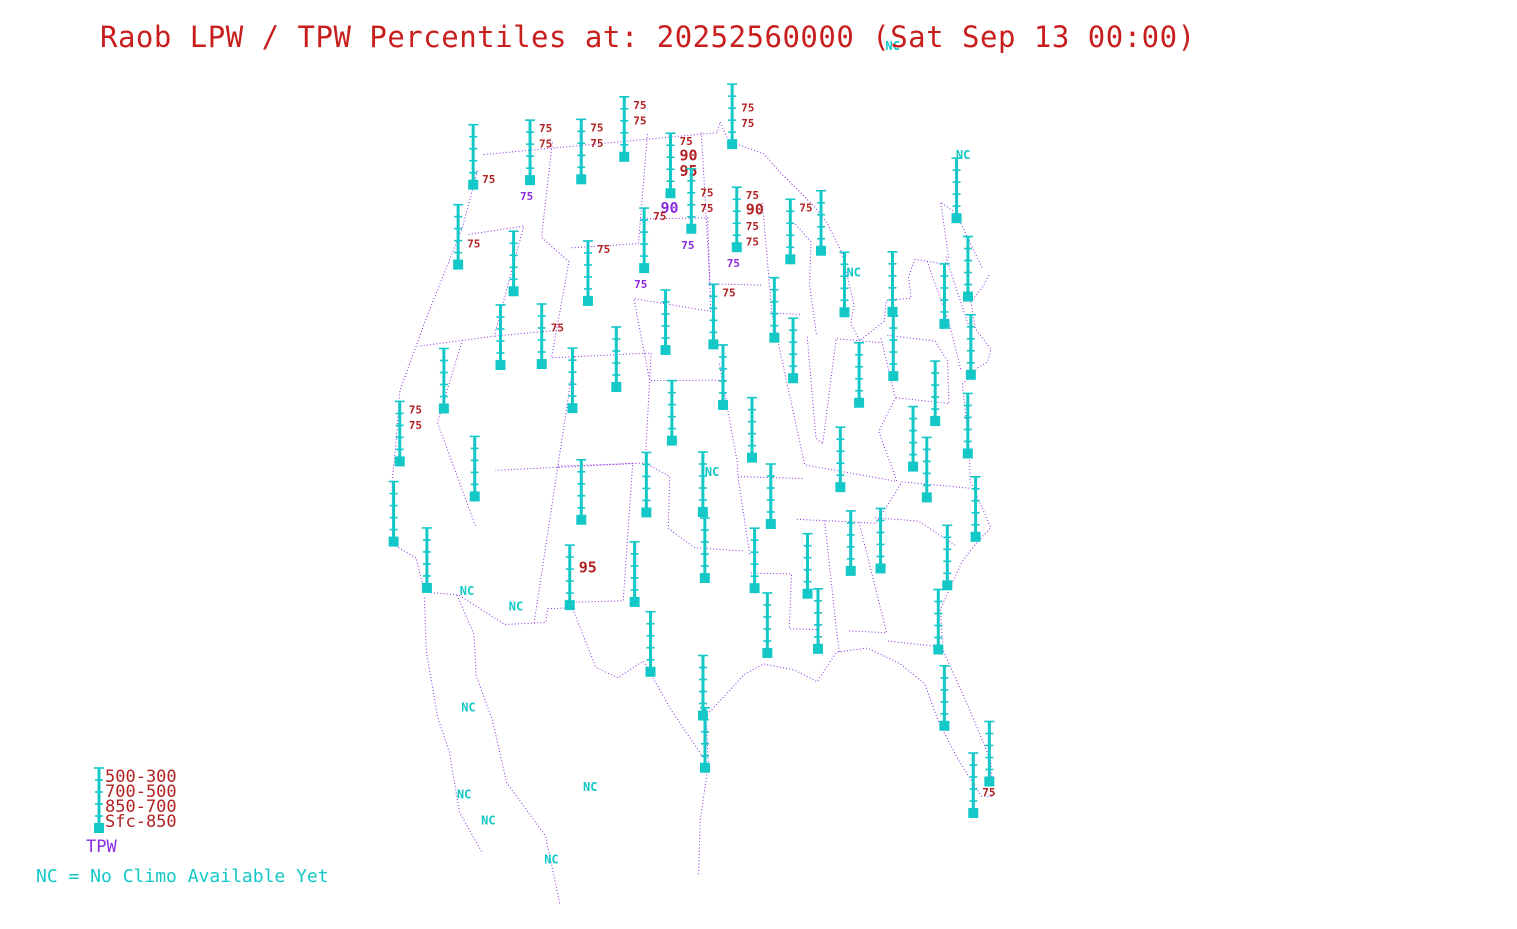 The width and height of the screenshot is (1517, 929). I want to click on station-santa-teresa: 95, so click(580, 577).